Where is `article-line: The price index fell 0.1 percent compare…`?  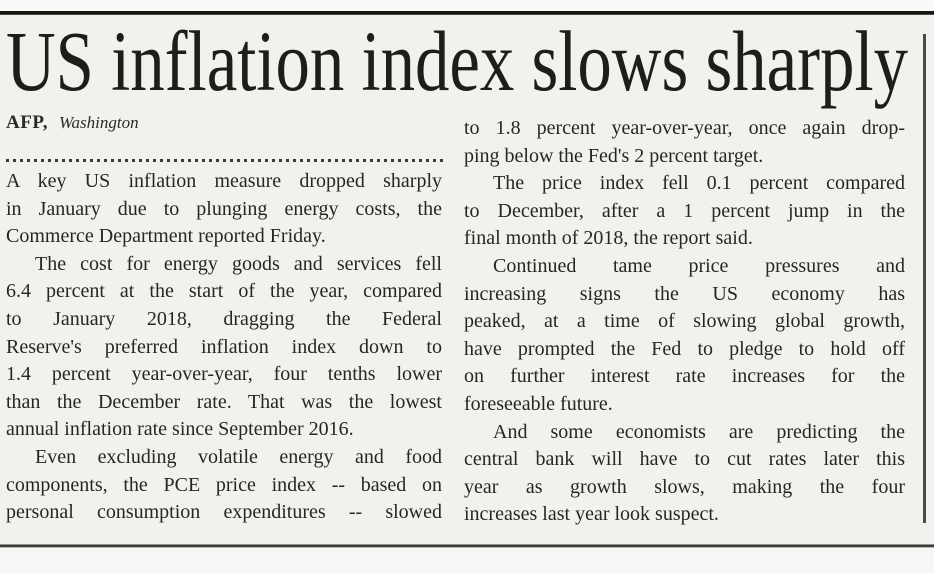
article-line: The price index fell 0.1 percent compare… is located at coordinates (699, 183).